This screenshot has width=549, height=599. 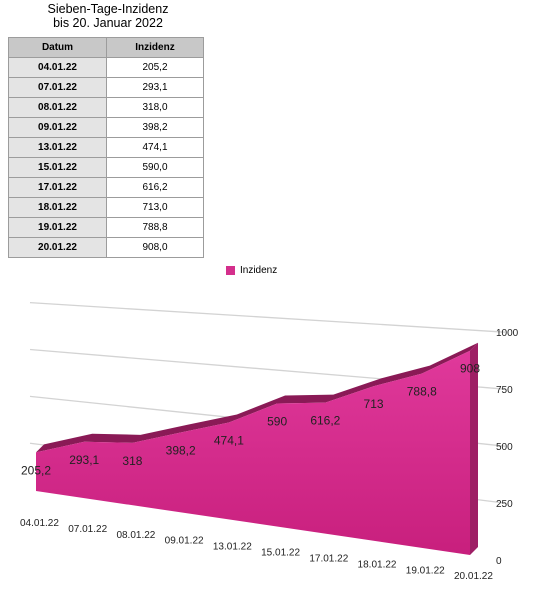 I want to click on table-cell-value: 398,2, so click(x=155, y=127).